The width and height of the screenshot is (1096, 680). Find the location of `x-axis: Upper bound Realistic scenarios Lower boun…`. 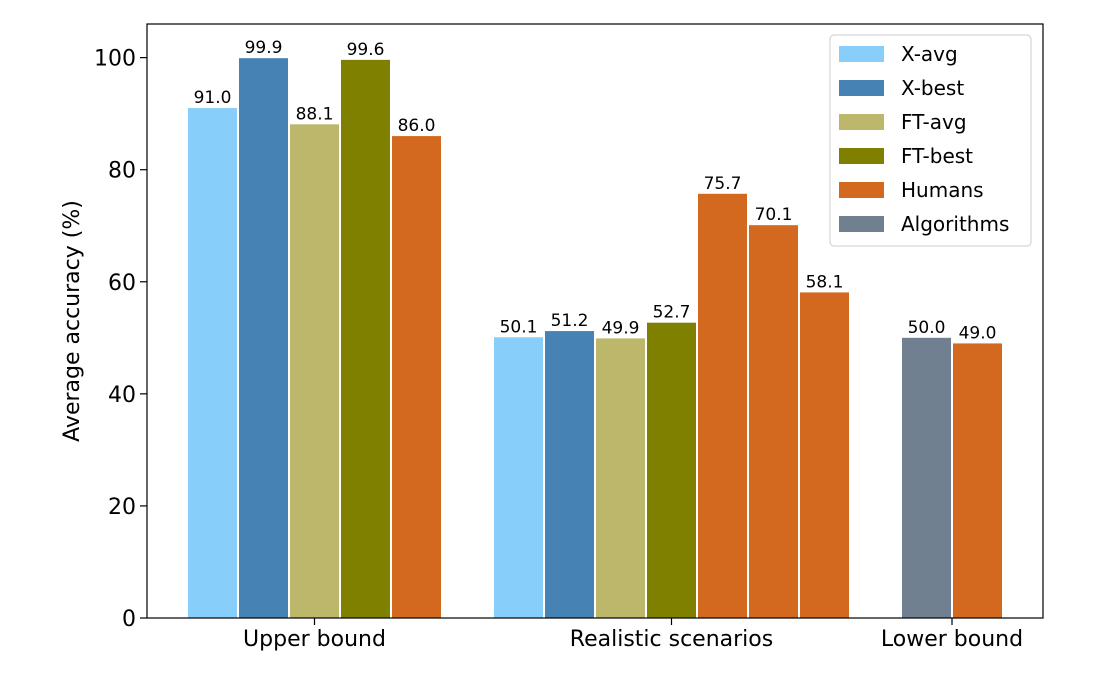

x-axis: Upper bound Realistic scenarios Lower boun… is located at coordinates (633, 635).